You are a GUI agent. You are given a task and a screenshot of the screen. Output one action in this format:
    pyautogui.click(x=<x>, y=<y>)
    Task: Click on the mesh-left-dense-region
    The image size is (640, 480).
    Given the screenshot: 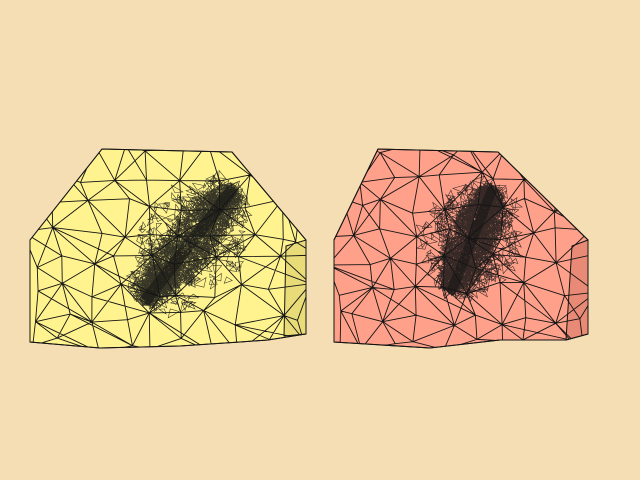 What is the action you would take?
    pyautogui.click(x=189, y=244)
    